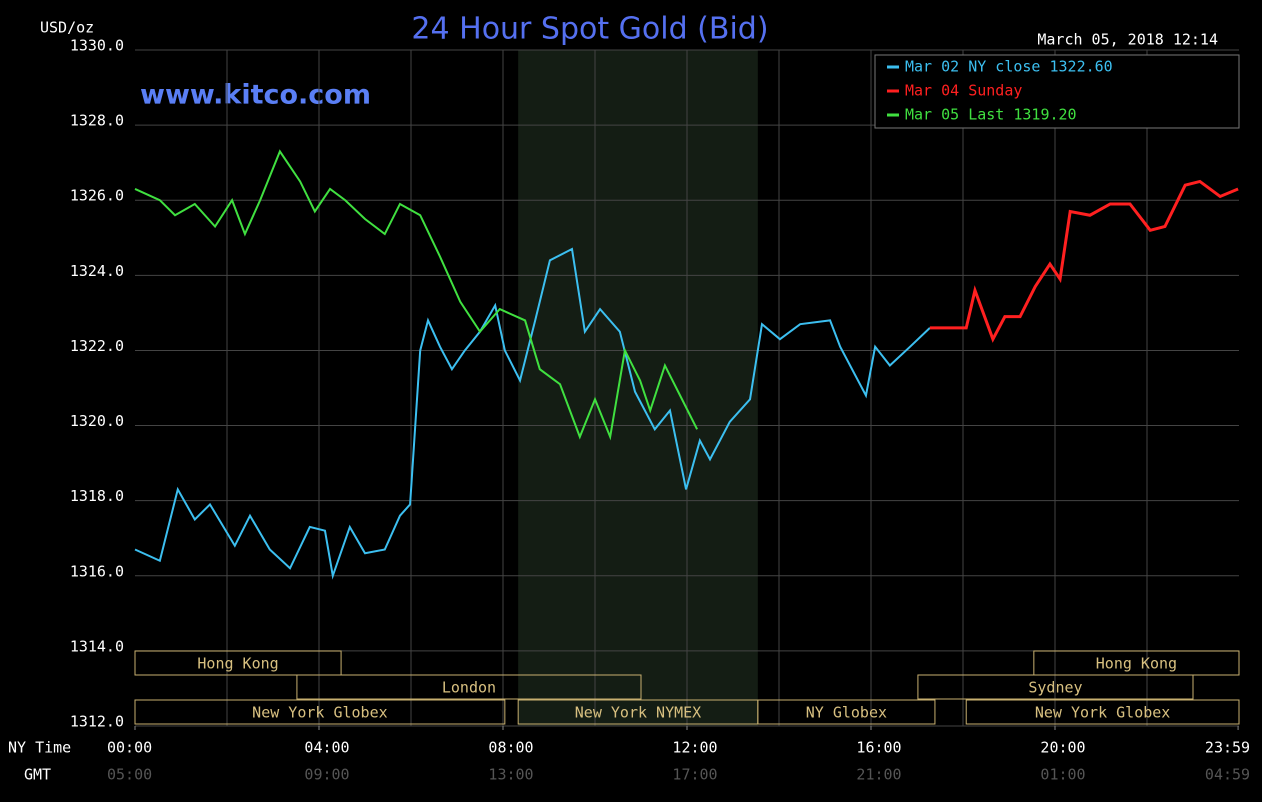  I want to click on session-label: NY Globex, so click(846, 713).